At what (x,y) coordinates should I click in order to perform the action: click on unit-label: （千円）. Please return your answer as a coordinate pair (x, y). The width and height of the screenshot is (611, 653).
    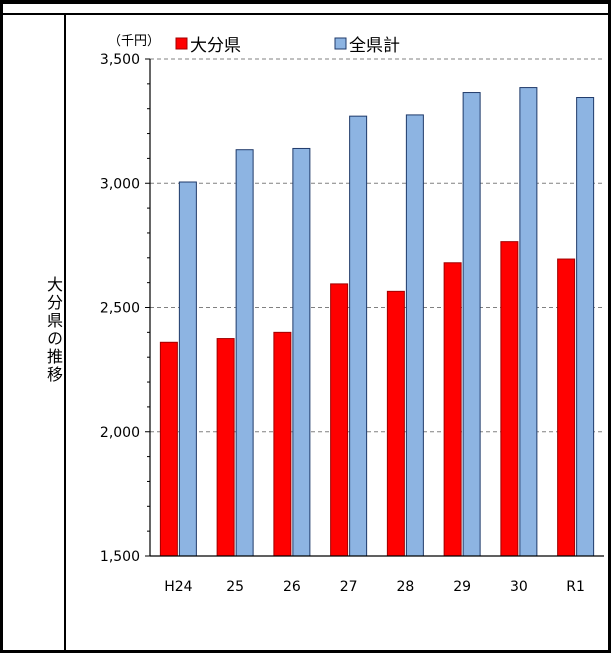
    Looking at the image, I should click on (134, 41).